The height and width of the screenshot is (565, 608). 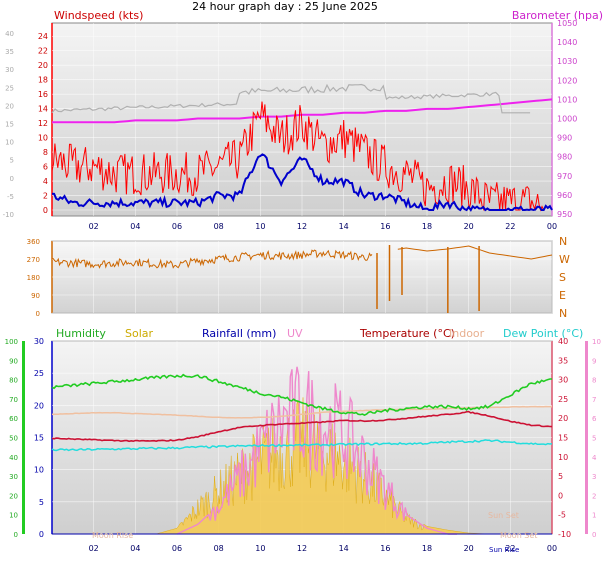 I want to click on outer-tick-label: 40, so click(x=9, y=34).